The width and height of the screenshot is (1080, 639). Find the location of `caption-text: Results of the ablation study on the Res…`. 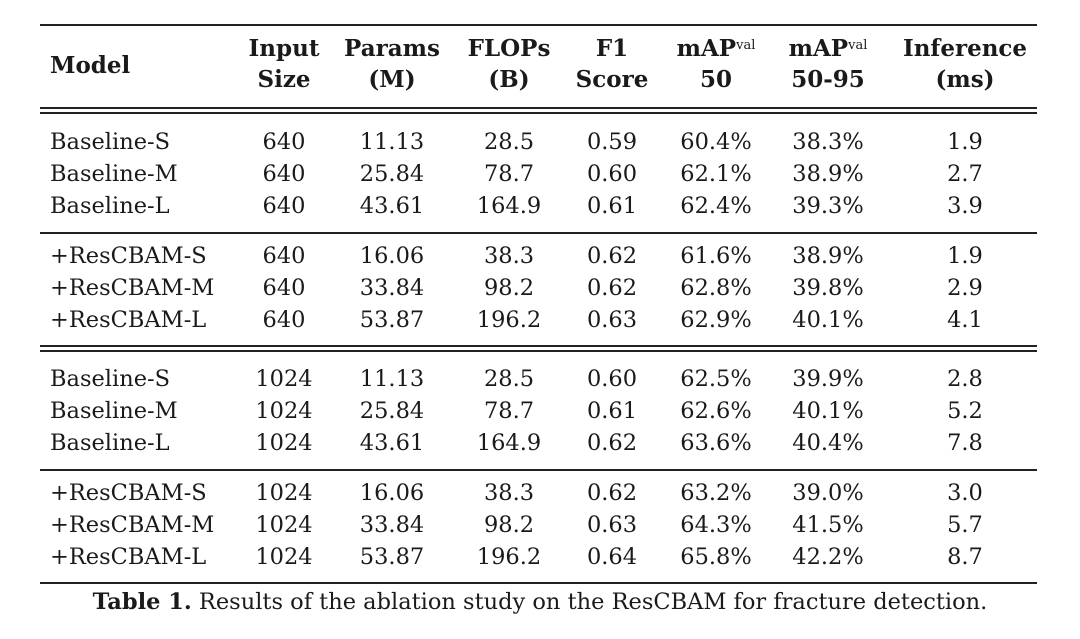

caption-text: Results of the ablation study on the Res… is located at coordinates (593, 602).